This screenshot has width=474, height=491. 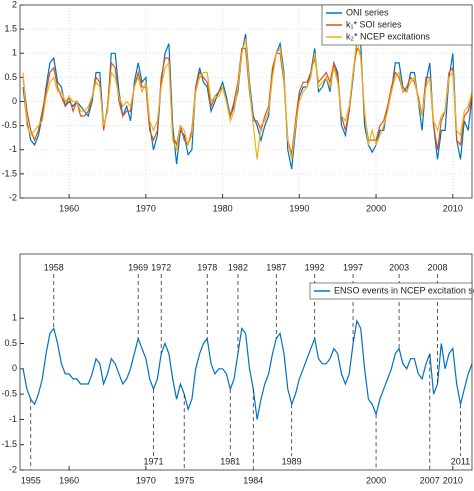 What do you see at coordinates (223, 208) in the screenshot?
I see `x-tick-label: 1980` at bounding box center [223, 208].